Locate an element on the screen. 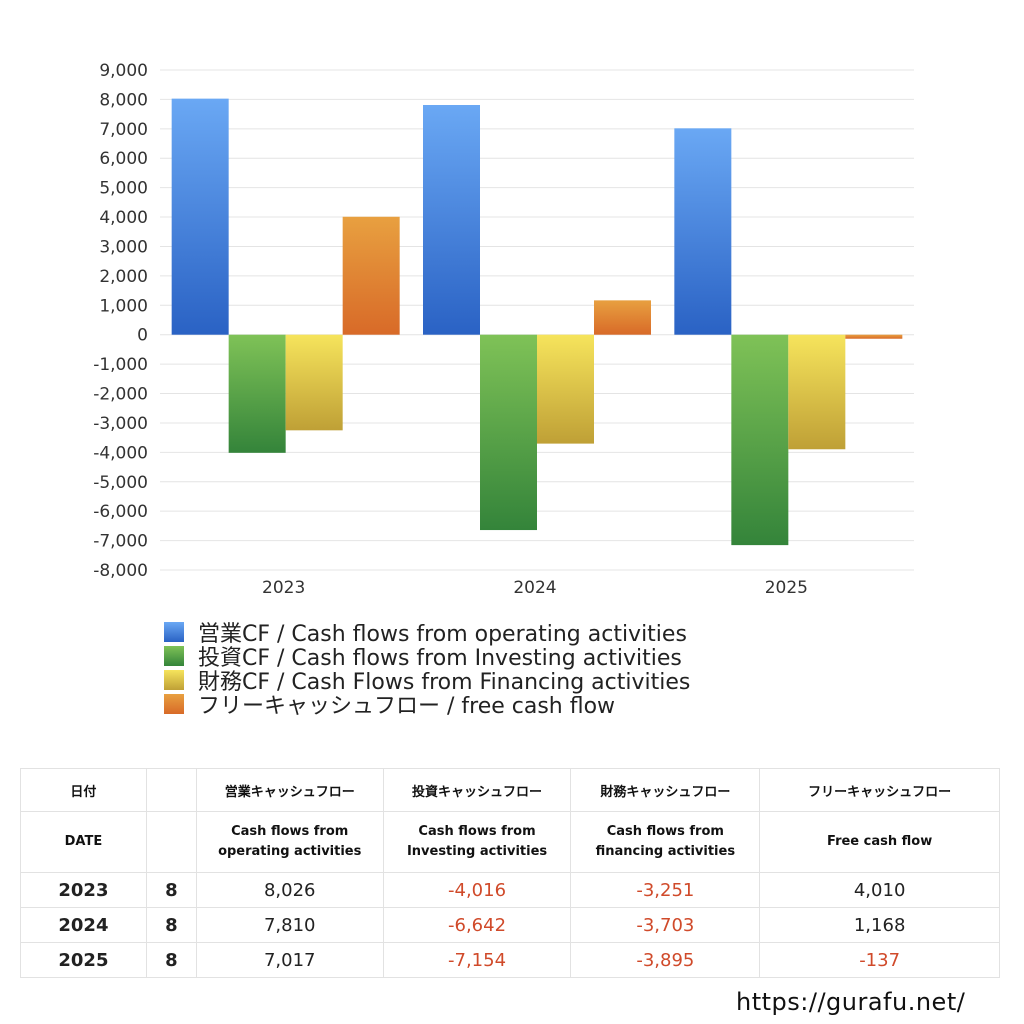 The image size is (1024, 1024). header-blank-en is located at coordinates (171, 842).